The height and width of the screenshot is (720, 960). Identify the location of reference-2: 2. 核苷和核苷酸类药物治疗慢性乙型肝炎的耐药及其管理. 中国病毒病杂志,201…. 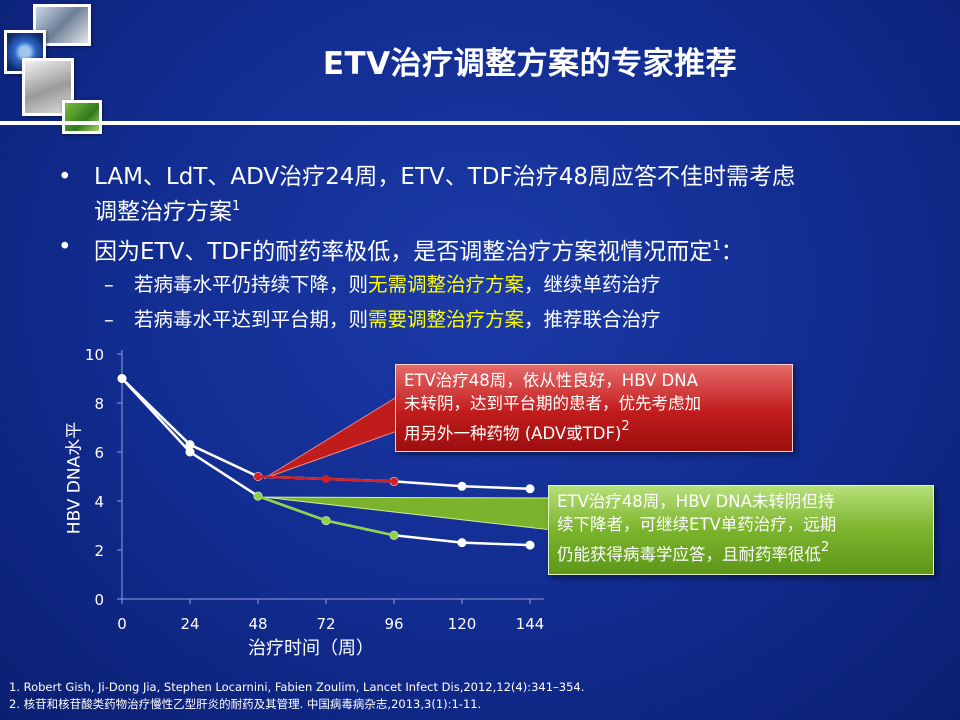
(245, 704).